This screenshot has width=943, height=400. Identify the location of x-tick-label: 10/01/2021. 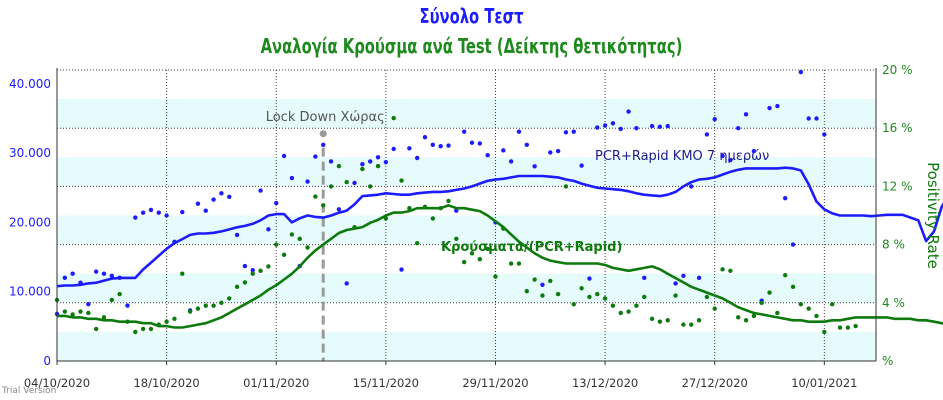
(824, 383).